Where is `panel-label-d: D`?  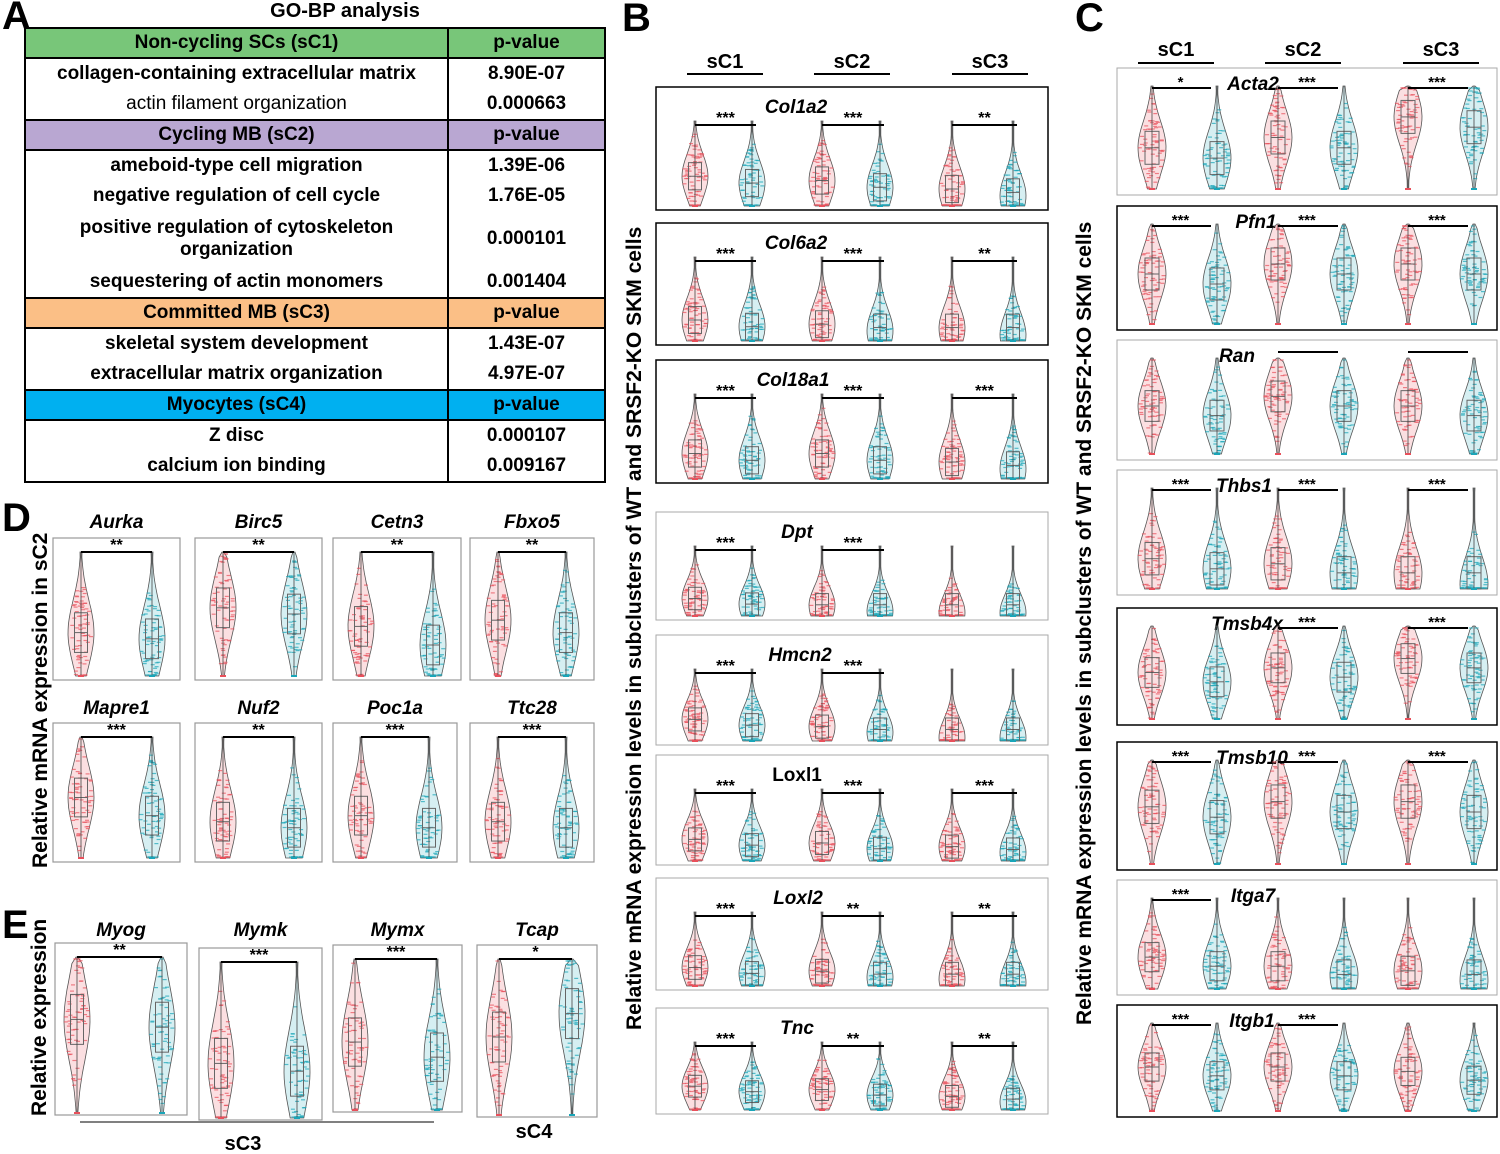 panel-label-d: D is located at coordinates (16, 518).